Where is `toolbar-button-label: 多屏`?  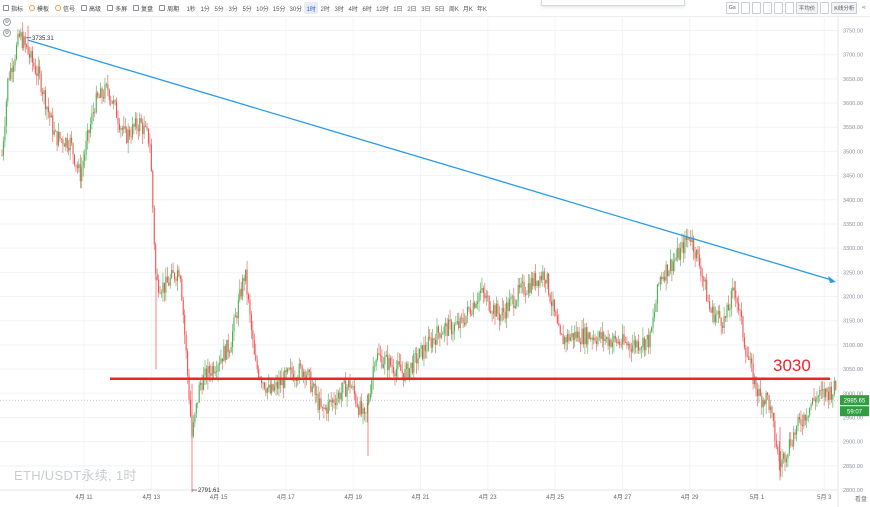 toolbar-button-label: 多屏 is located at coordinates (121, 9).